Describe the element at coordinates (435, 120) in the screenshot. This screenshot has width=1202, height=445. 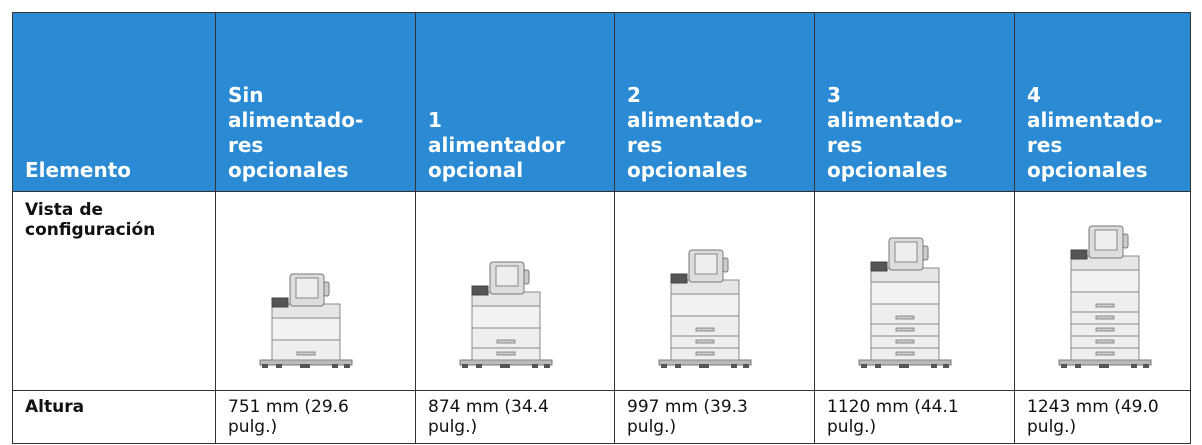
I see `header-line: 1` at that location.